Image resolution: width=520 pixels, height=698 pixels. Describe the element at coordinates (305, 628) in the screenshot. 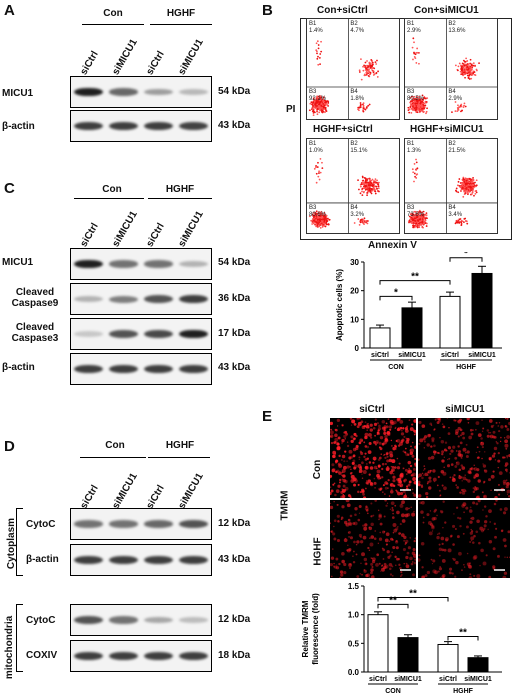

I see `y-axis-label: Relative TMRM` at that location.